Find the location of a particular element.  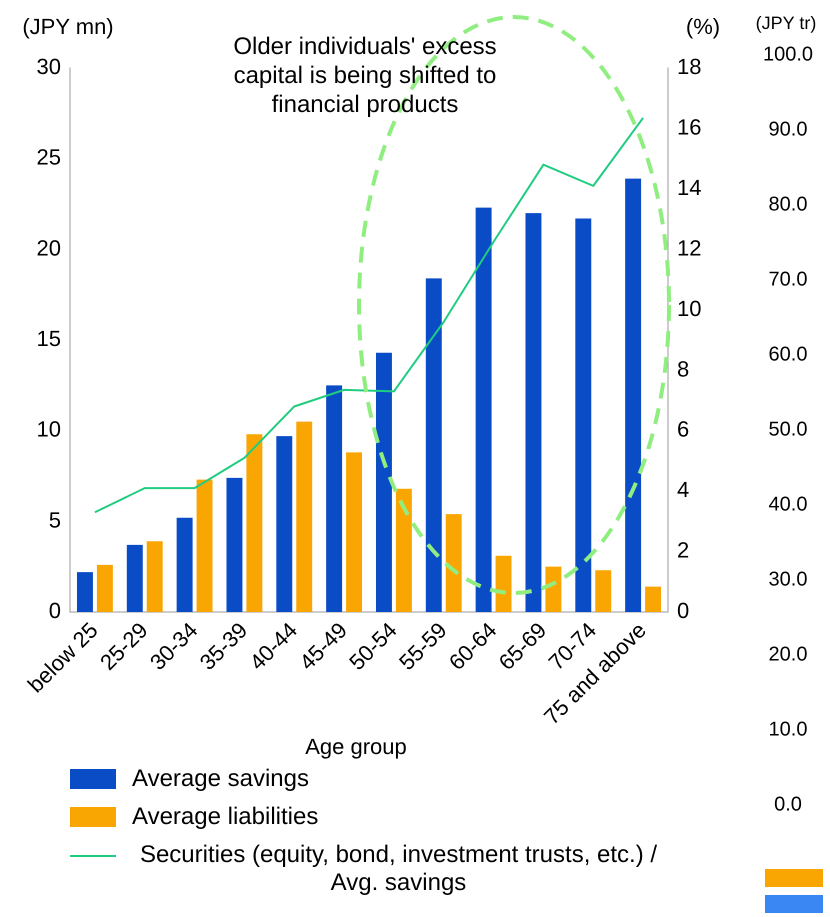

y-tick-label: 10 is located at coordinates (48, 429).